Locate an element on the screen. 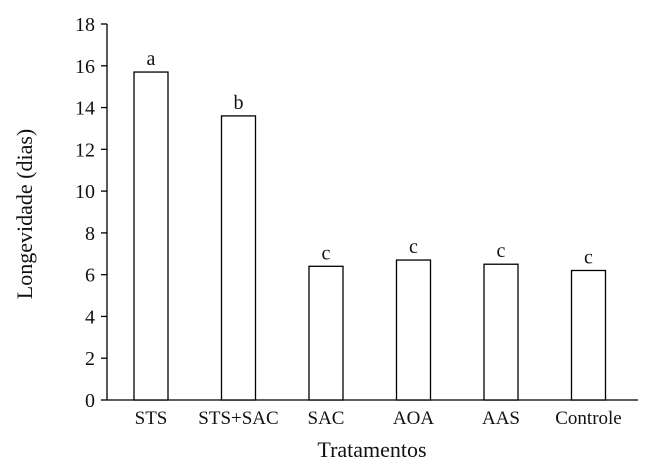 The image size is (646, 462). y-tick-label: 12 is located at coordinates (85, 150).